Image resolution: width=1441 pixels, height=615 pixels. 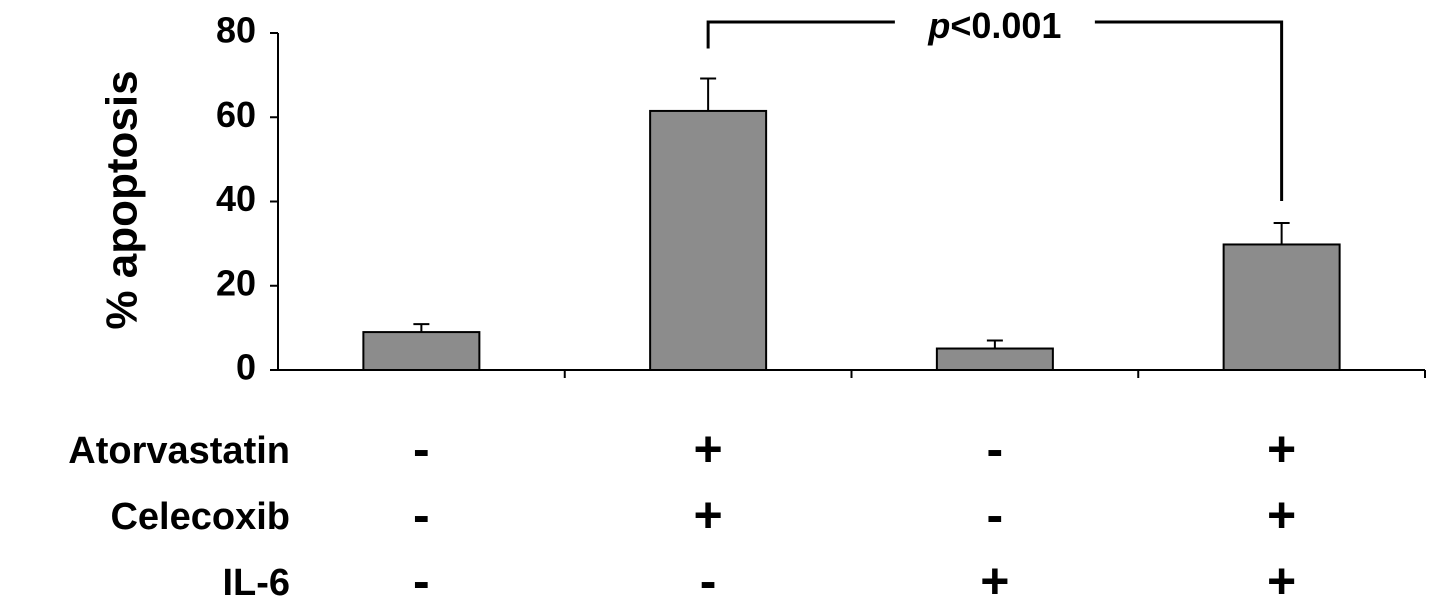 I want to click on significance-label: p<0.001, so click(x=994, y=25).